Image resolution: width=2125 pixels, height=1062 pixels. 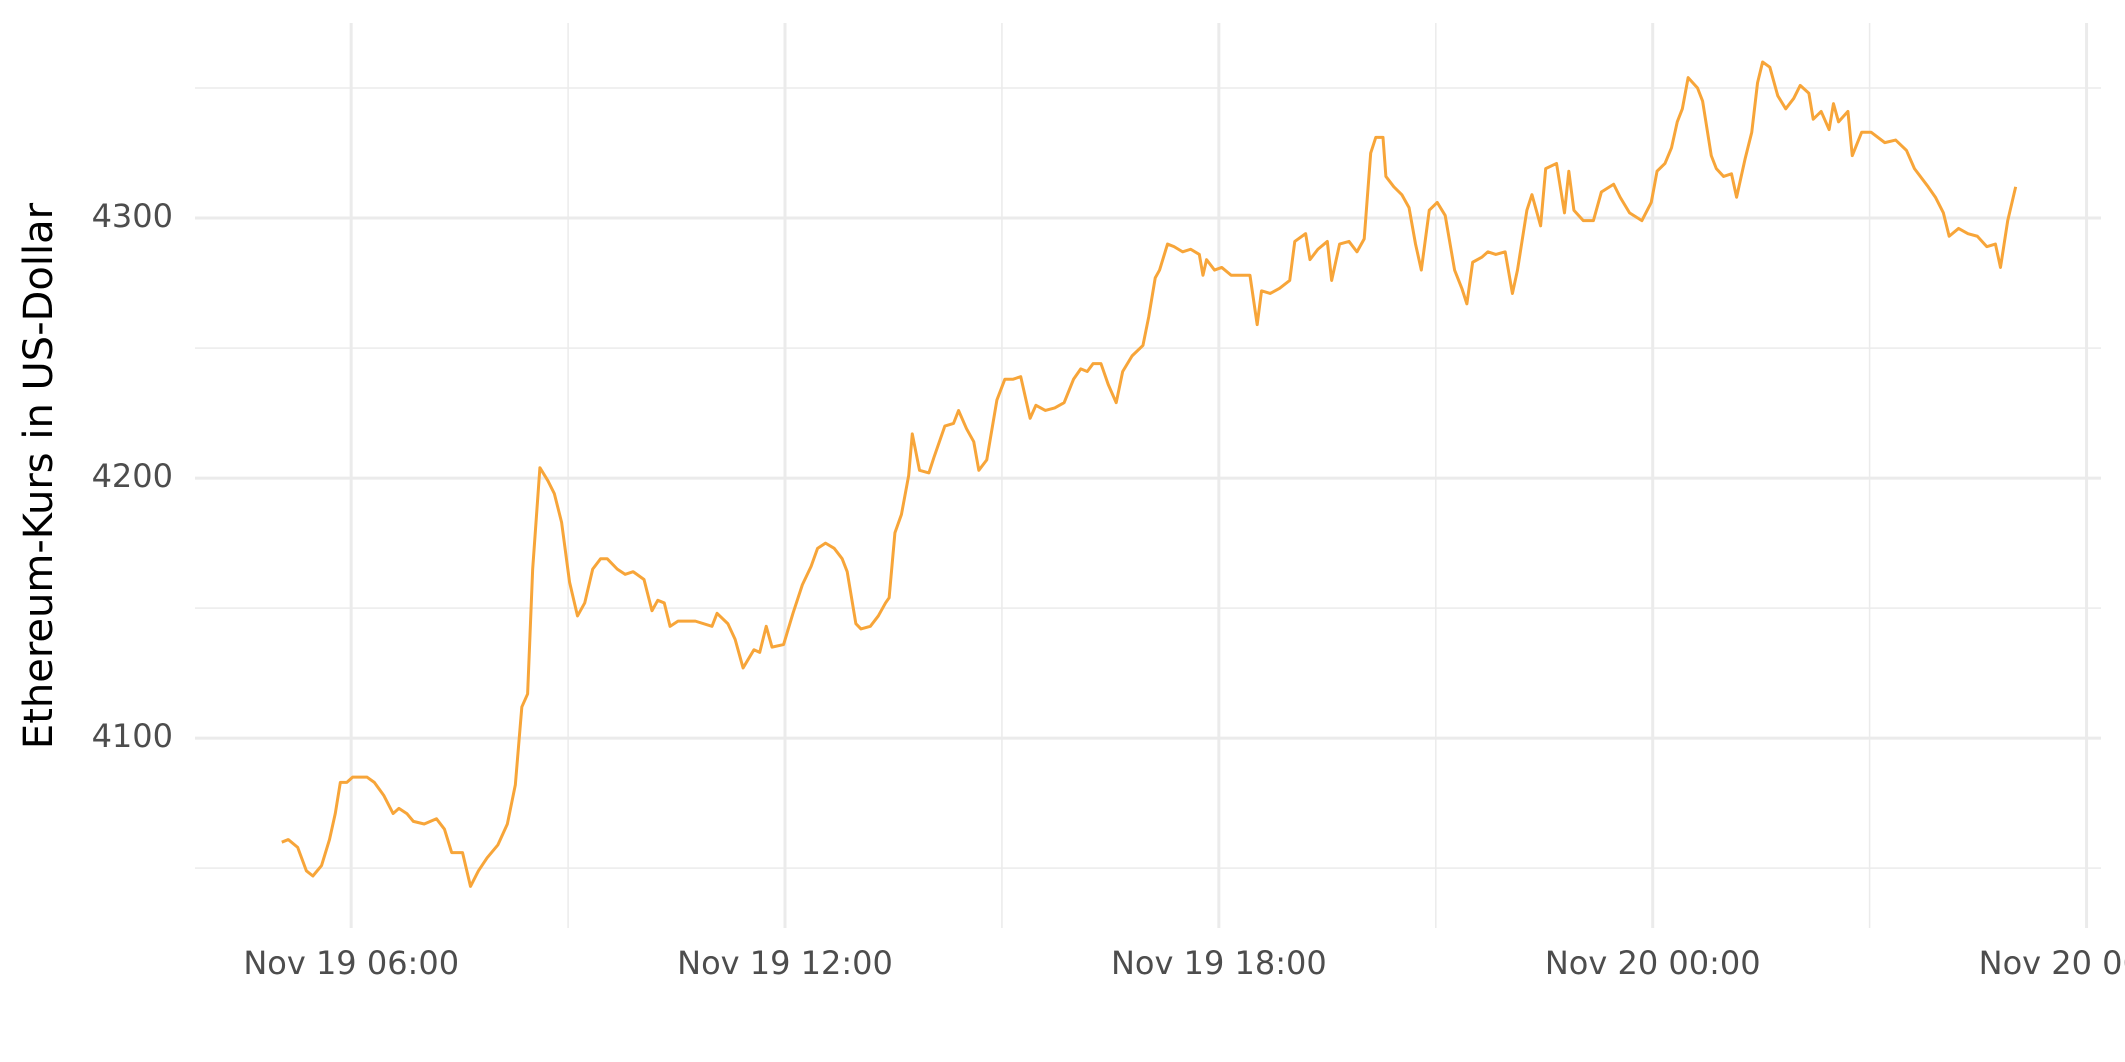 What do you see at coordinates (132, 216) in the screenshot?
I see `y-tick-label: 4300` at bounding box center [132, 216].